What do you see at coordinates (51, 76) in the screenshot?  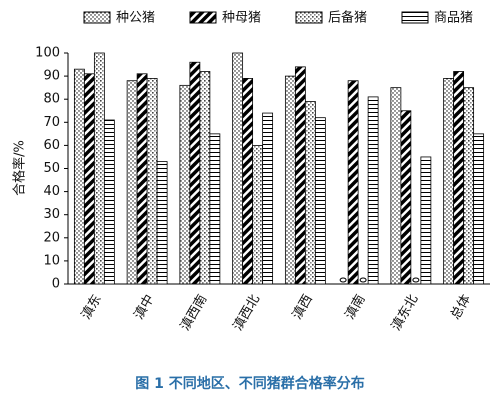 I see `y-tick-label: 90` at bounding box center [51, 76].